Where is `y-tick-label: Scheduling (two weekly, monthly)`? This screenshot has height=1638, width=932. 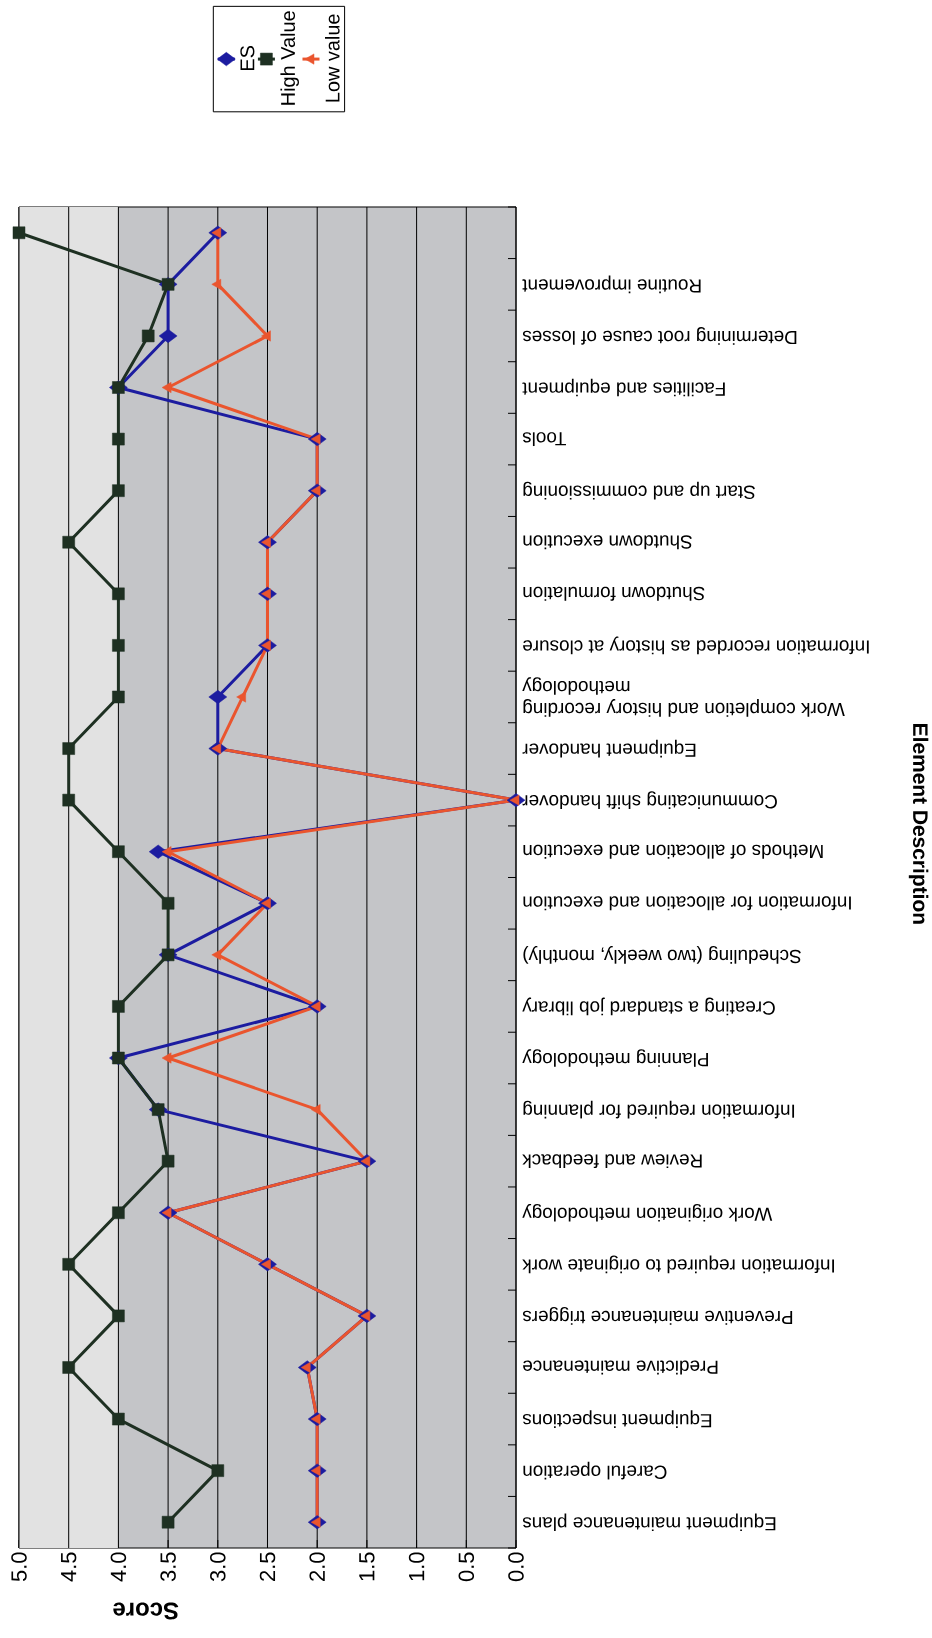
y-tick-label: Scheduling (two weekly, monthly) is located at coordinates (662, 955).